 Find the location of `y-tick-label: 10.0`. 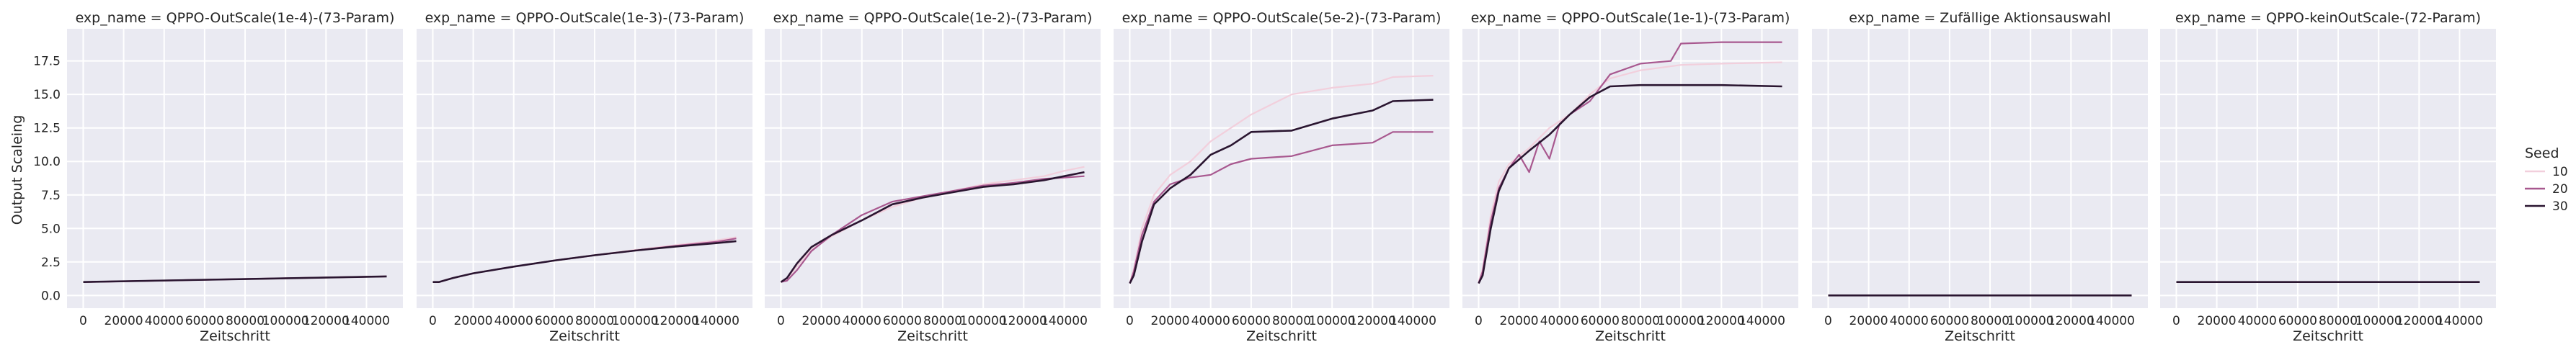

y-tick-label: 10.0 is located at coordinates (47, 162).